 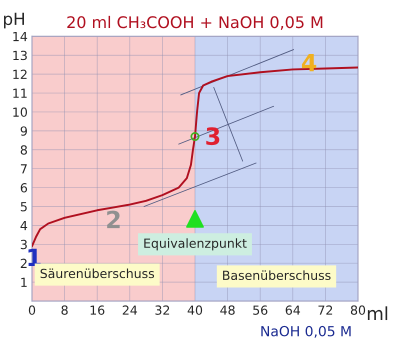 I want to click on y-tick-label: 5, so click(x=23, y=207).